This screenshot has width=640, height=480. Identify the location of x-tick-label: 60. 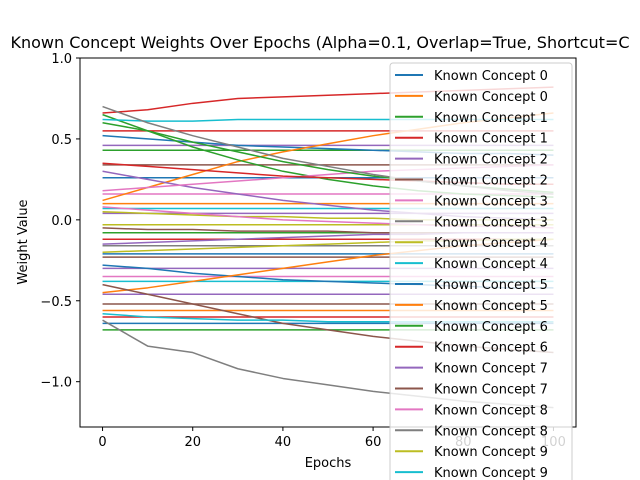
(373, 442).